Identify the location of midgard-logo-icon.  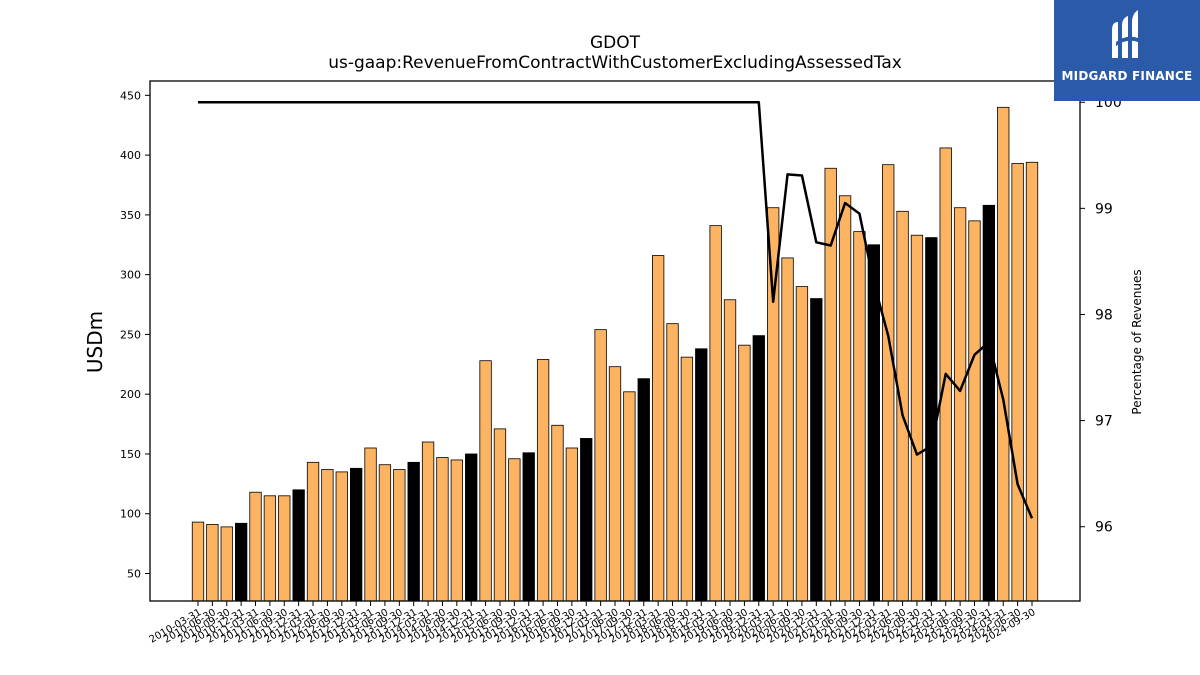
(1125, 34).